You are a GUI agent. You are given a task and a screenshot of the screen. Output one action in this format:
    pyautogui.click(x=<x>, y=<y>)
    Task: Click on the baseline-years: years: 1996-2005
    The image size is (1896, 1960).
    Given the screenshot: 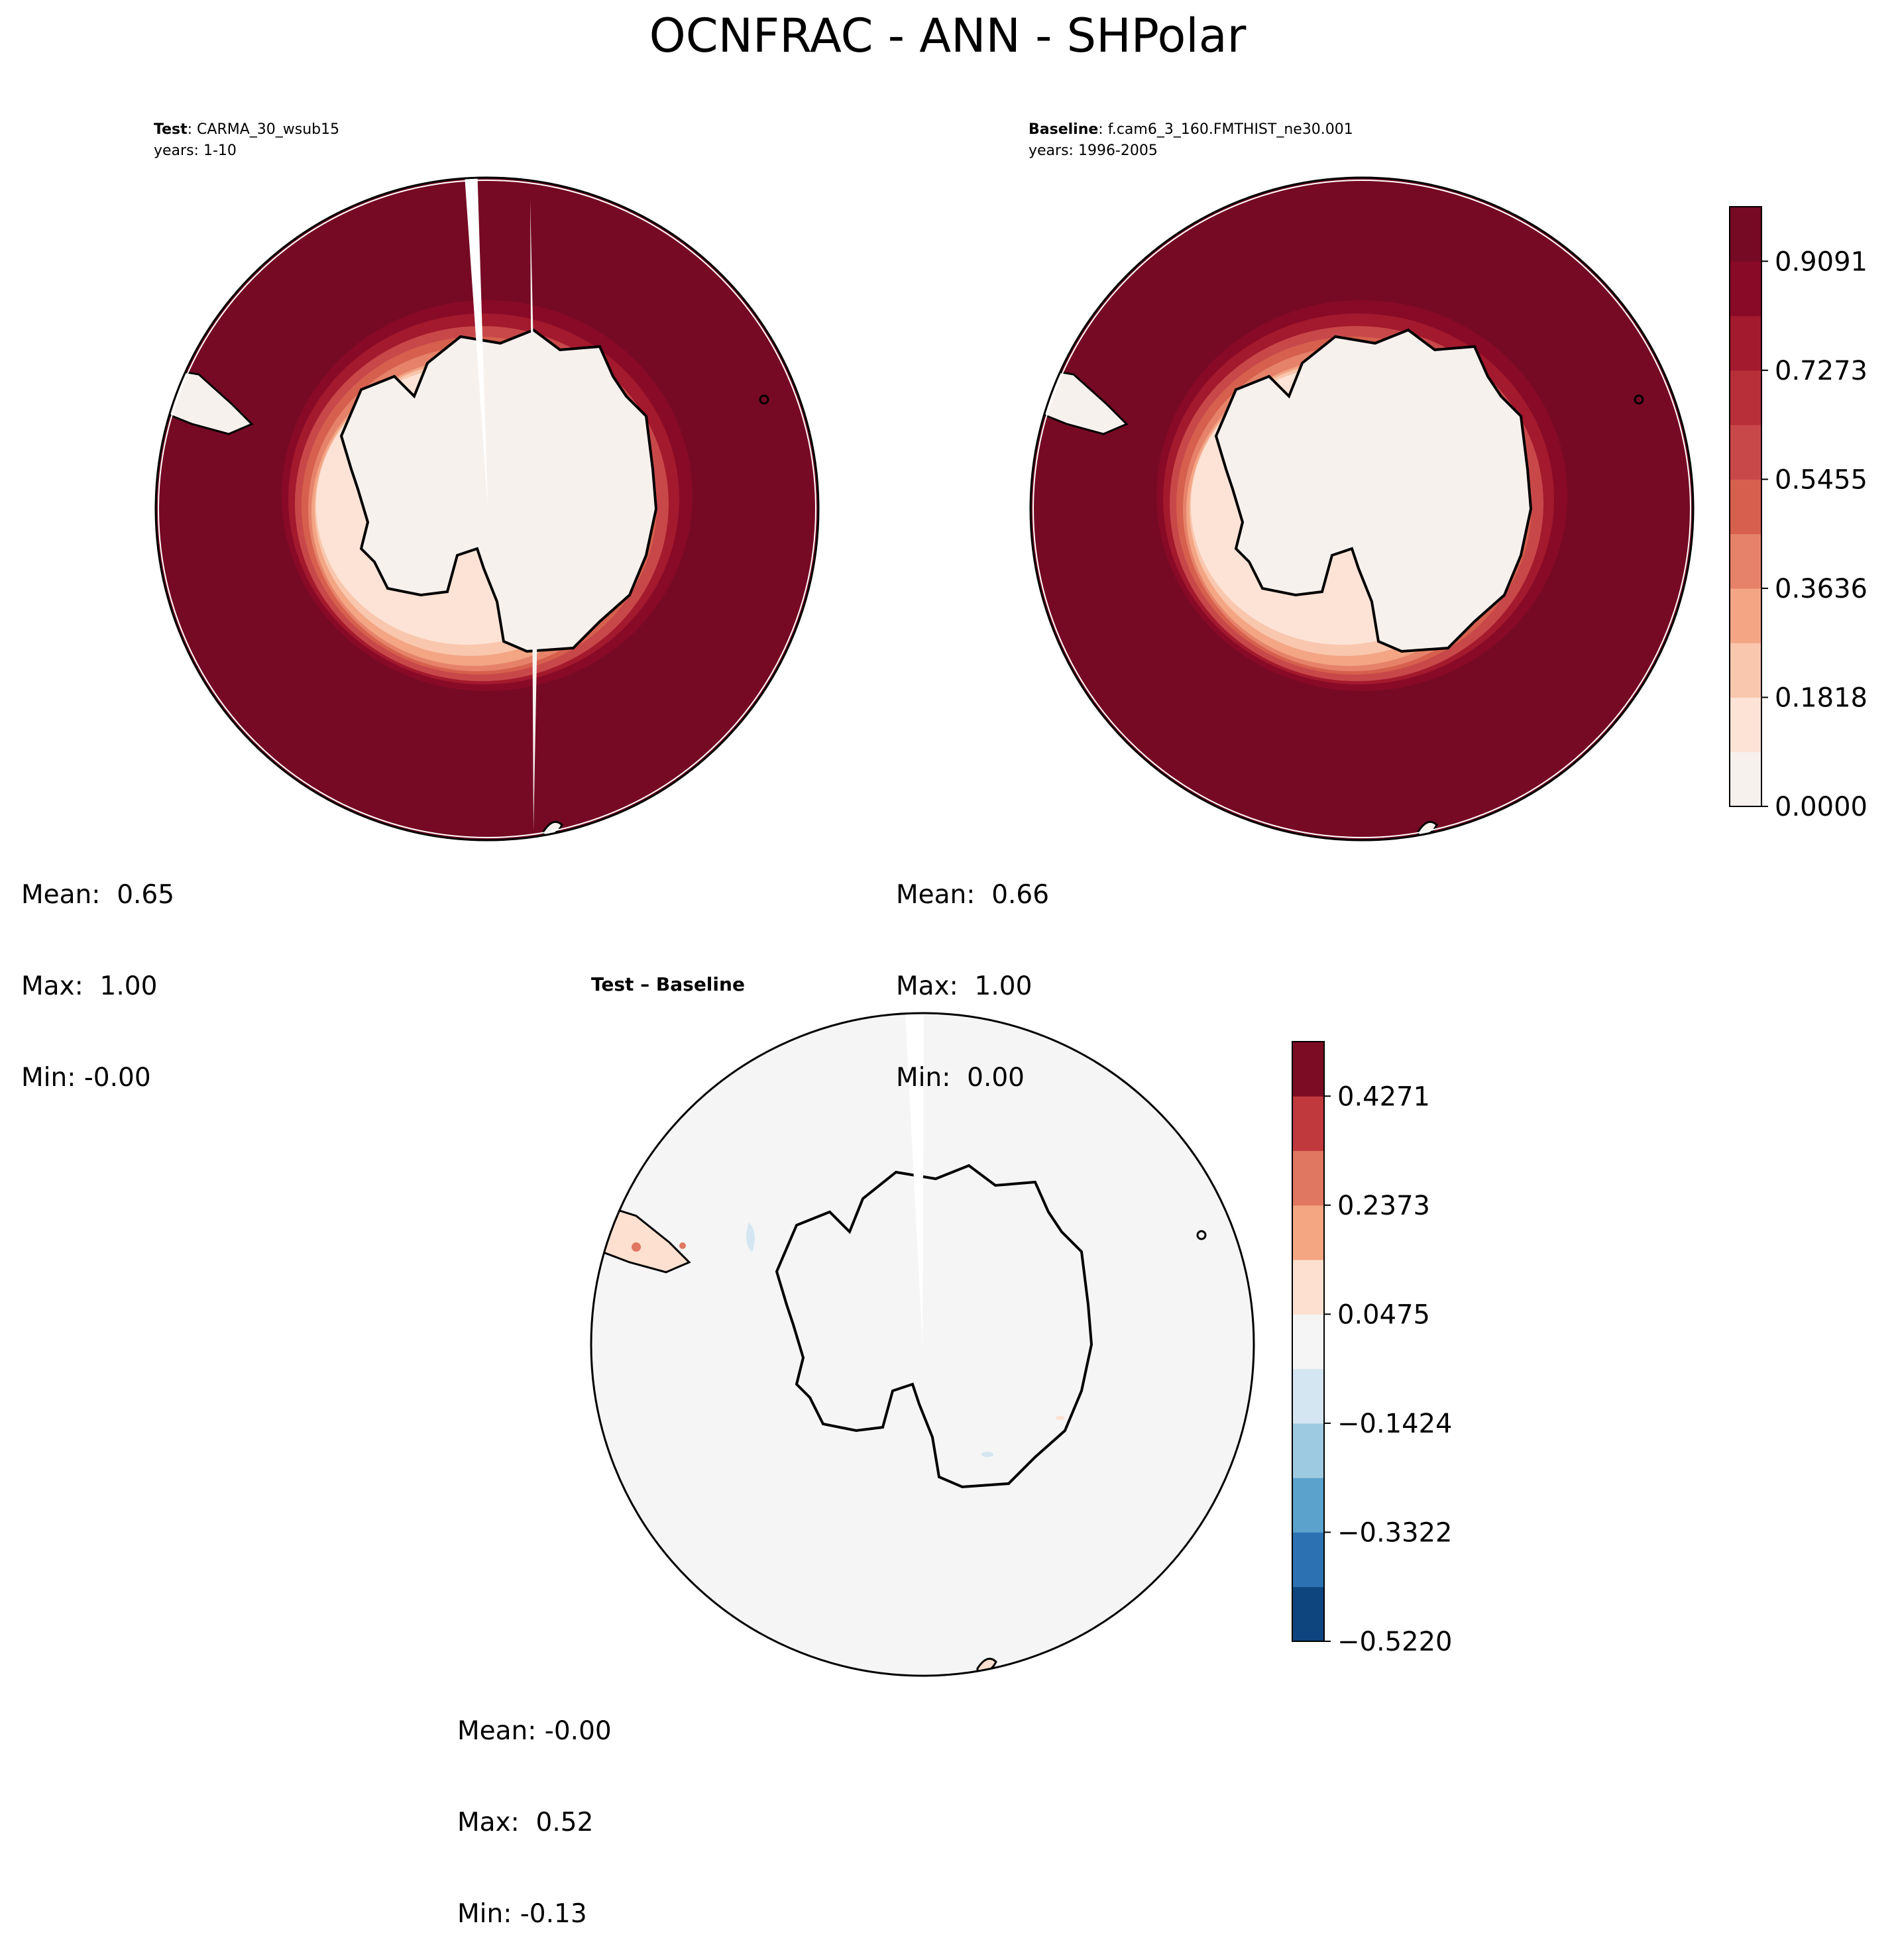 What is the action you would take?
    pyautogui.click(x=1093, y=151)
    